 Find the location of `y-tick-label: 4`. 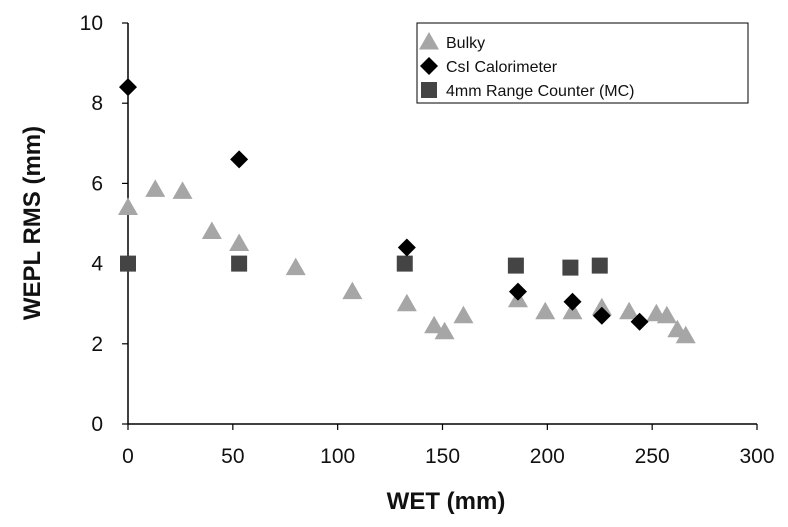

y-tick-label: 4 is located at coordinates (97, 264).